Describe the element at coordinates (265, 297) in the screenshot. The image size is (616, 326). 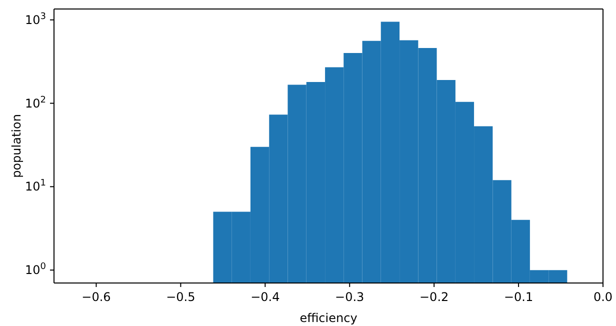
I see `x-tick-label: −0.4` at that location.